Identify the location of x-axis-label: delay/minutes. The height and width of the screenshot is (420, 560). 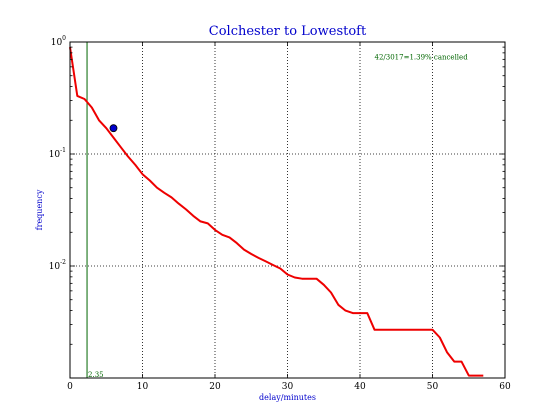
(287, 397).